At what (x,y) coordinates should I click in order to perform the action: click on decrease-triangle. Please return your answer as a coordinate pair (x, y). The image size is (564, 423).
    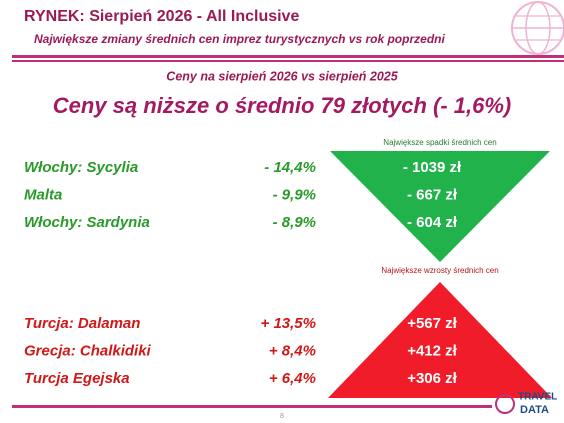
    Looking at the image, I should click on (440, 206).